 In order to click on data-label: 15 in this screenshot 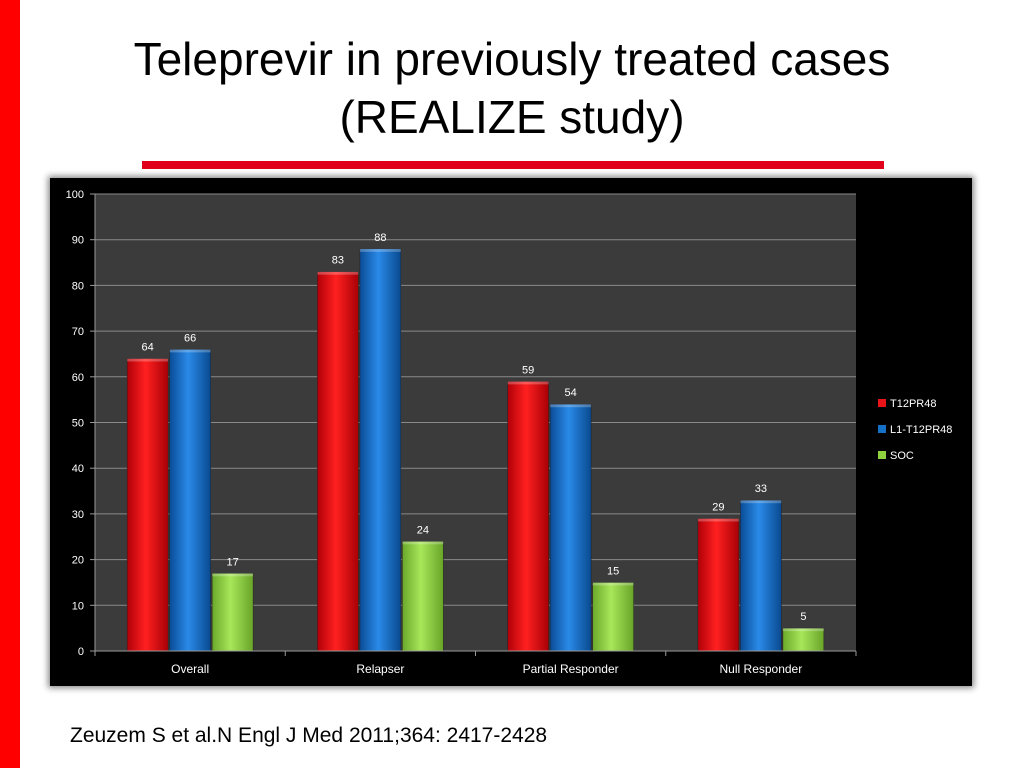, I will do `click(613, 571)`.